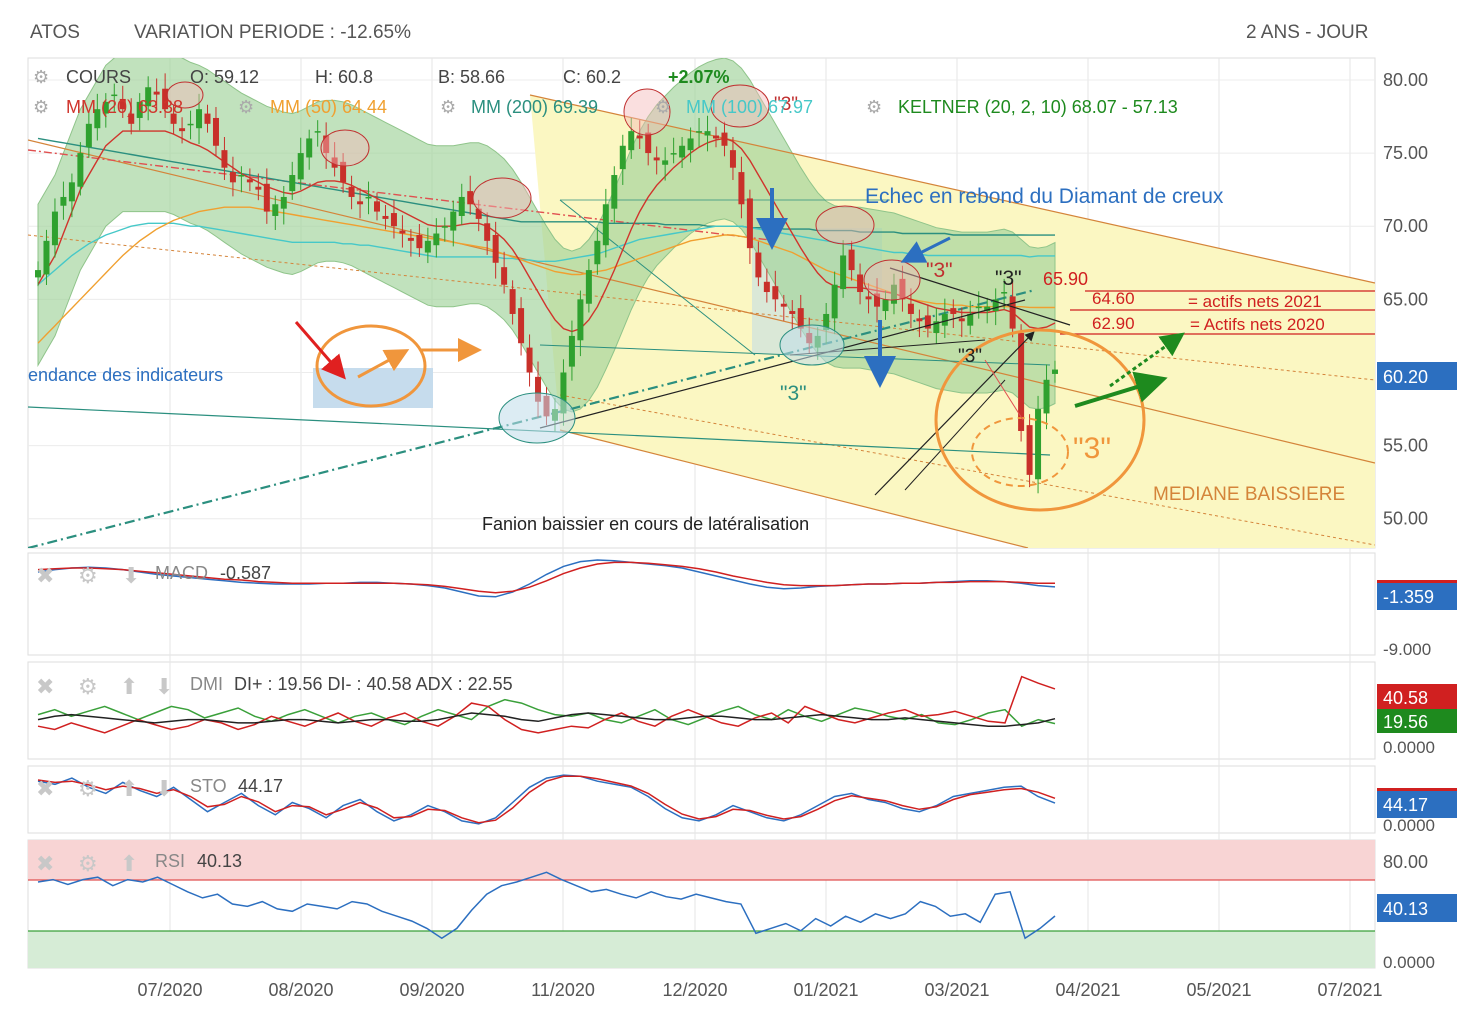  Describe the element at coordinates (1417, 912) in the screenshot. I see `rsi-axis: 80.00 40.13 0.0000` at that location.